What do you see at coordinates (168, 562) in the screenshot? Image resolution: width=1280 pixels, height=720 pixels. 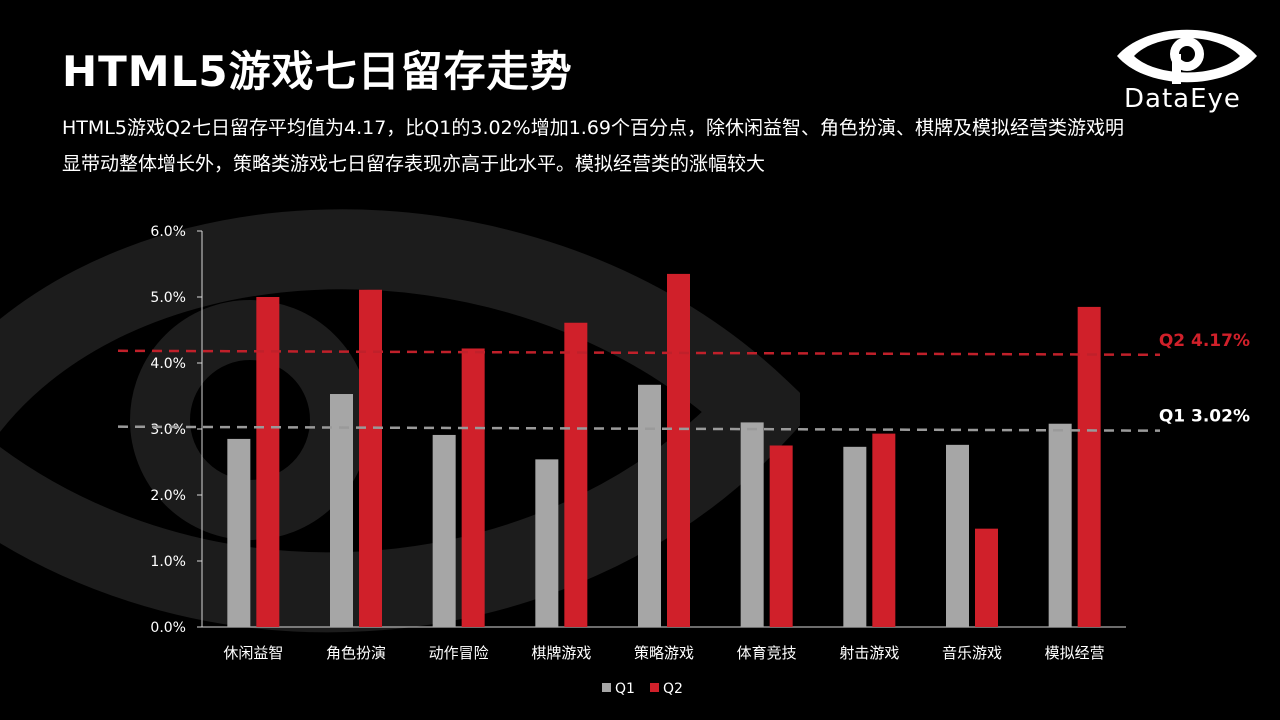 I see `y-tick-label: 1.0%` at bounding box center [168, 562].